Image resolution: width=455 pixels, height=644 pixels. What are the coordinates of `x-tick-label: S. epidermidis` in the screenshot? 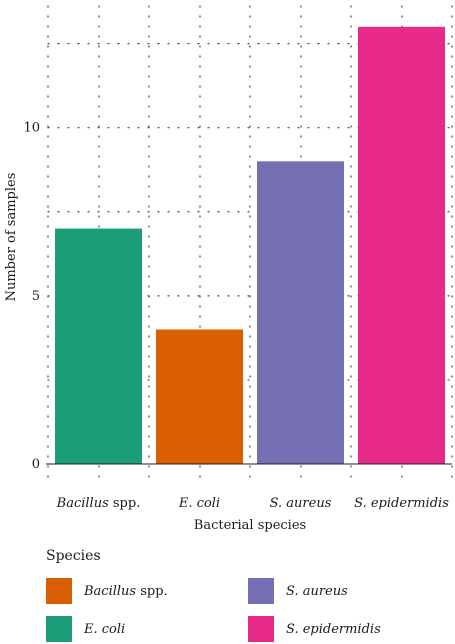 It's located at (401, 503).